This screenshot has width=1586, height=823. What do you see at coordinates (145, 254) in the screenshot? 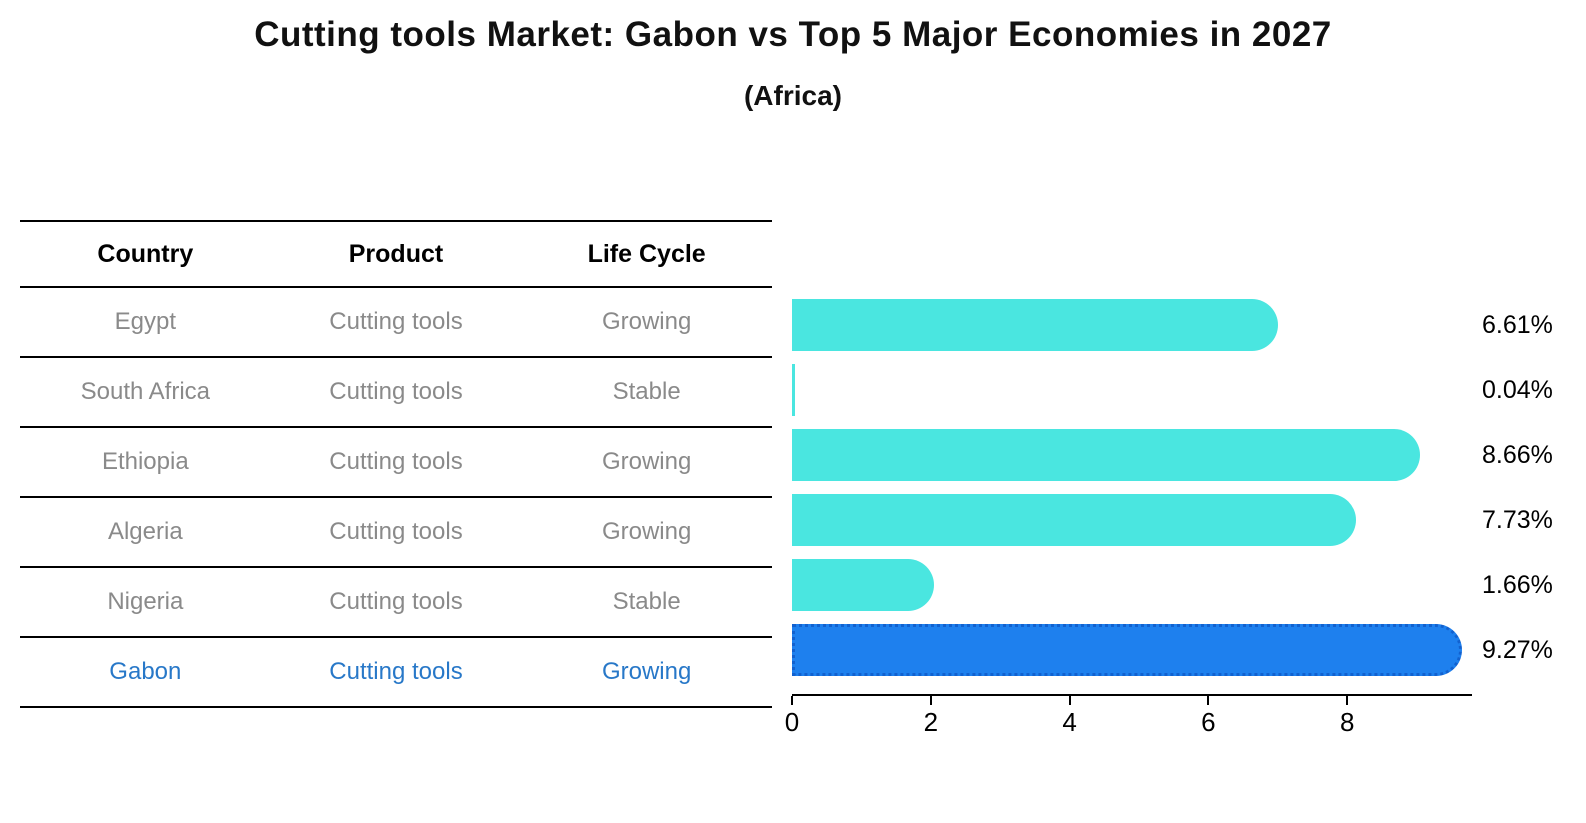
I see `header-country: Country` at bounding box center [145, 254].